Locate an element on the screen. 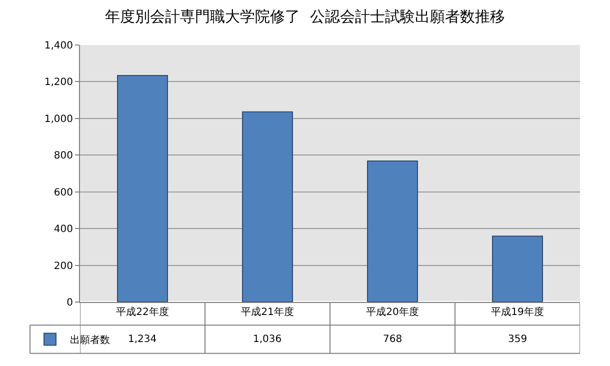 This screenshot has width=610, height=366. y-tick-label: 1,400 is located at coordinates (58, 46).